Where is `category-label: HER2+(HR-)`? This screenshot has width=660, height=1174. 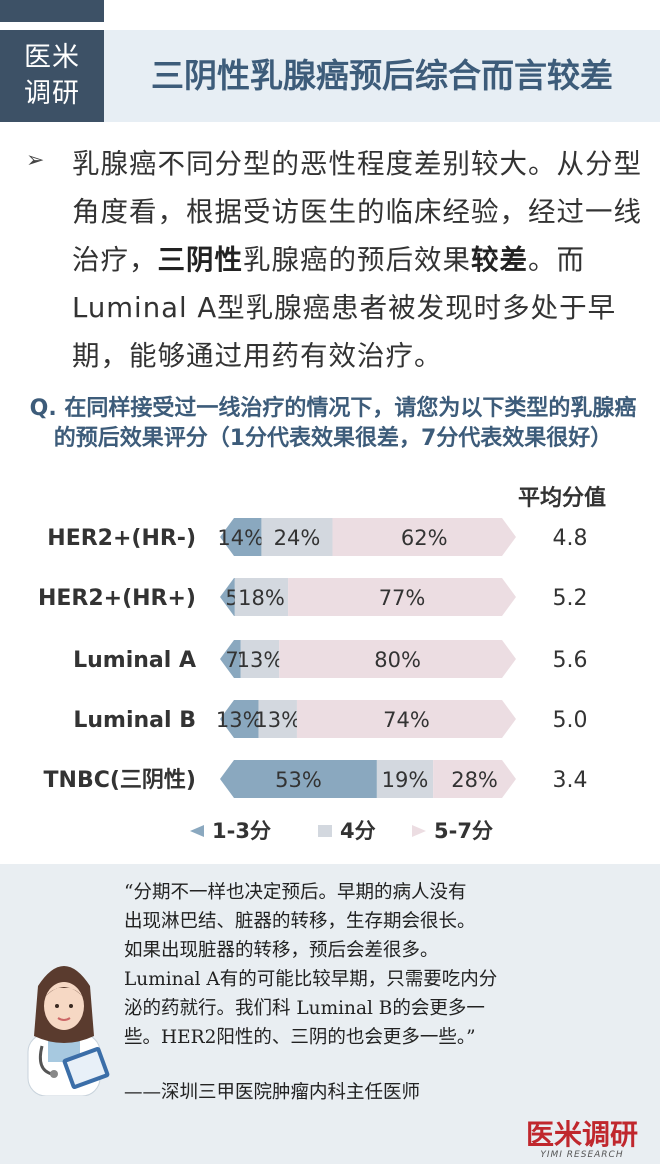 category-label: HER2+(HR-) is located at coordinates (121, 538).